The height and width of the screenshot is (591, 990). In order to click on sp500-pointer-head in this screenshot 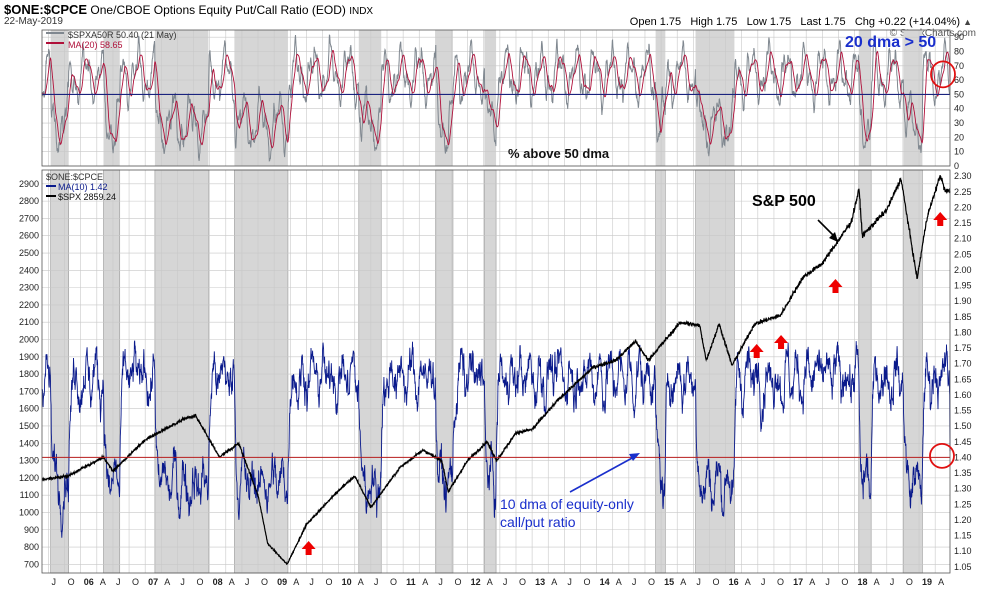, I will do `click(833, 237)`.